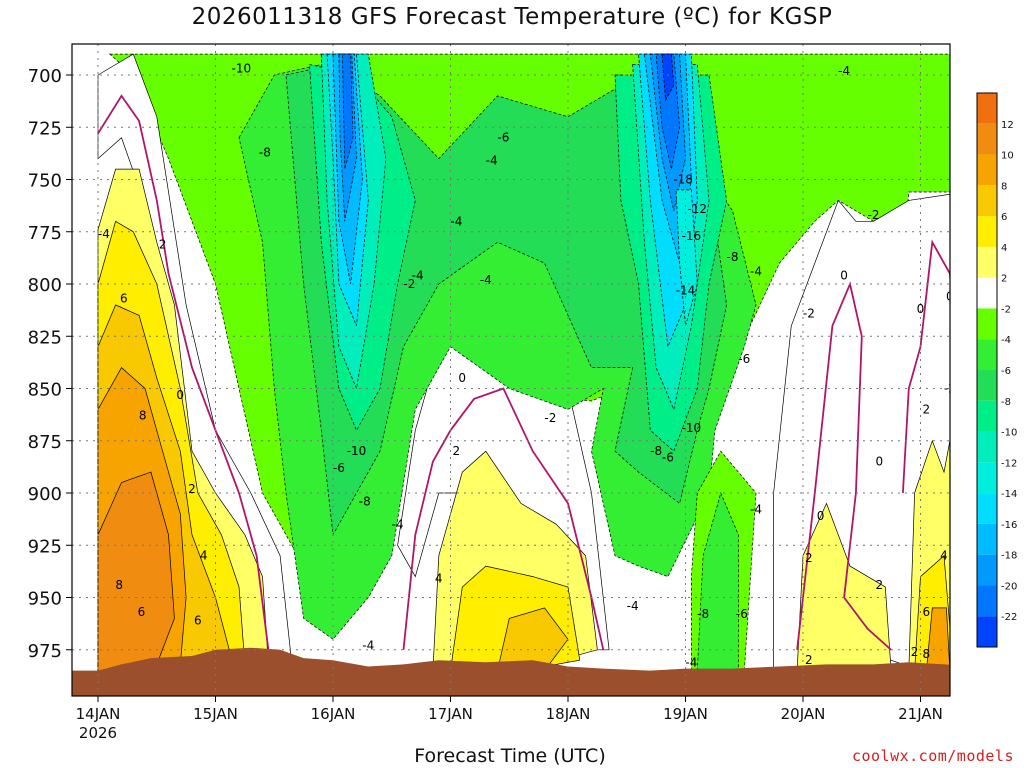 The image size is (1024, 768). What do you see at coordinates (45, 181) in the screenshot?
I see `y-tick-label-2: 750` at bounding box center [45, 181].